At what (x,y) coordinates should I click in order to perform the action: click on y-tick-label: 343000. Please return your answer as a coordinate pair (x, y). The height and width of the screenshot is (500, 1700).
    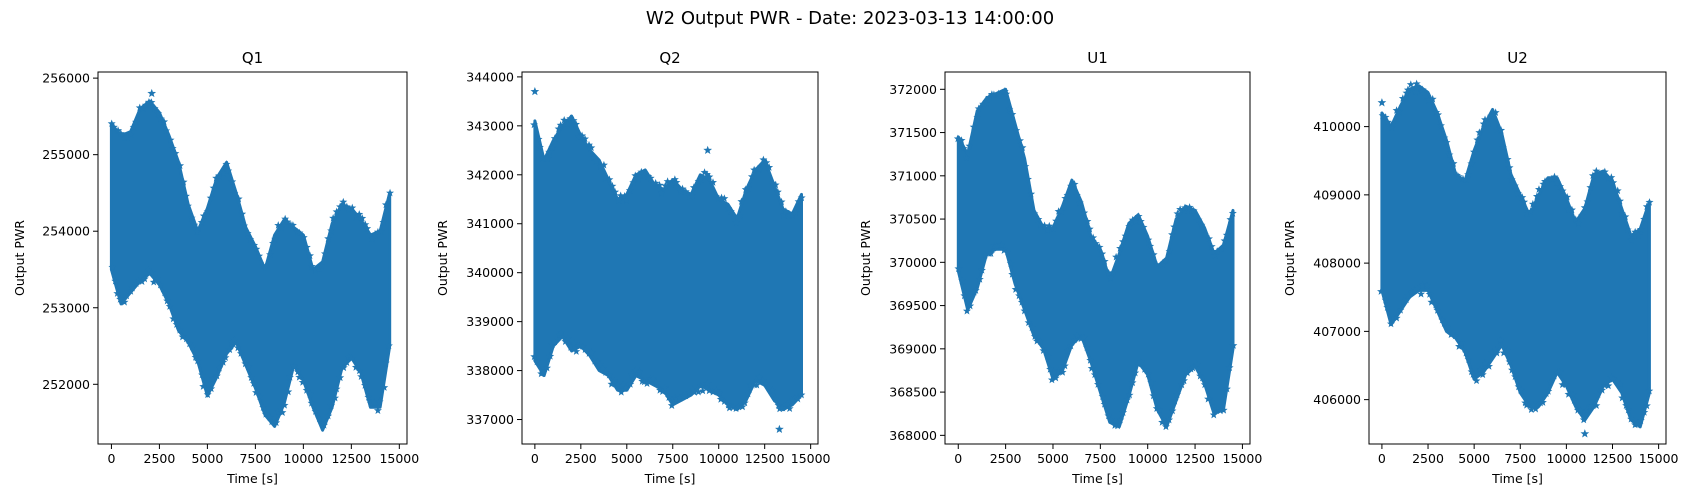
    Looking at the image, I should click on (490, 125).